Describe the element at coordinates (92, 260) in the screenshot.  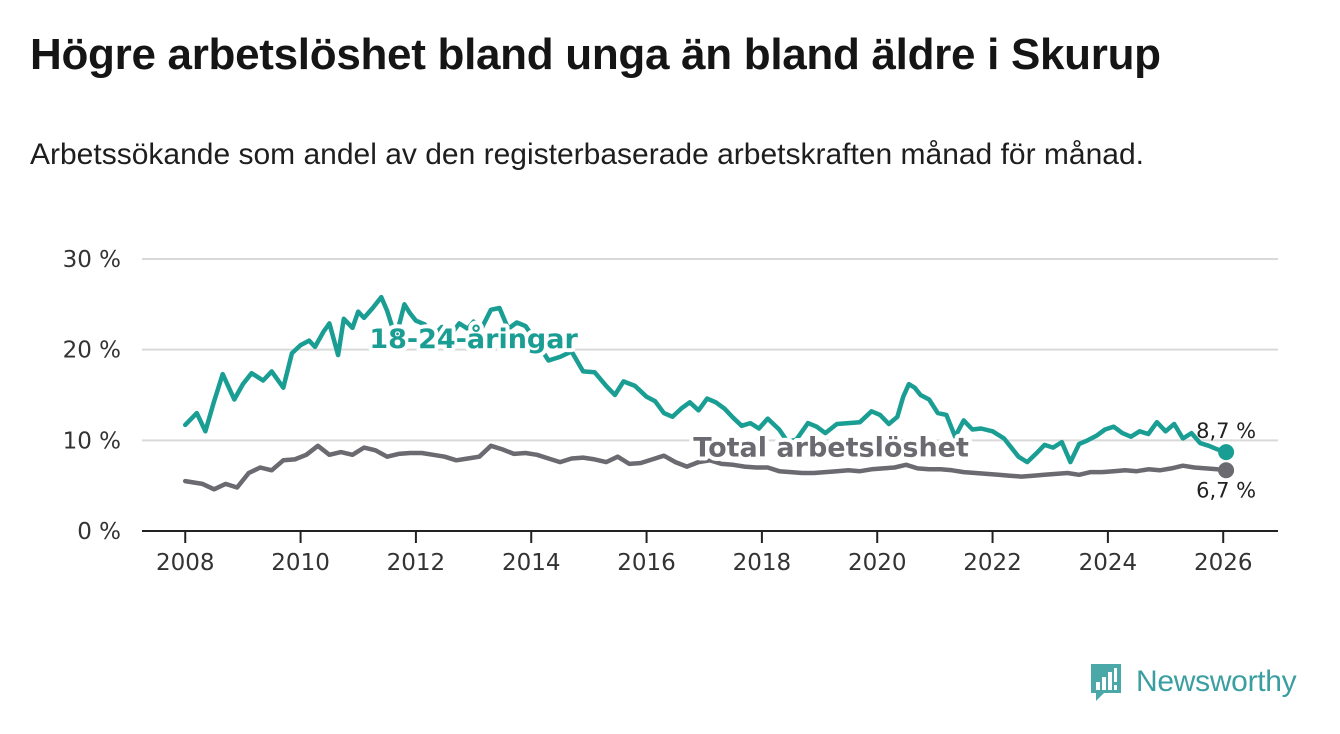
I see `y-tick-label: 30 %` at that location.